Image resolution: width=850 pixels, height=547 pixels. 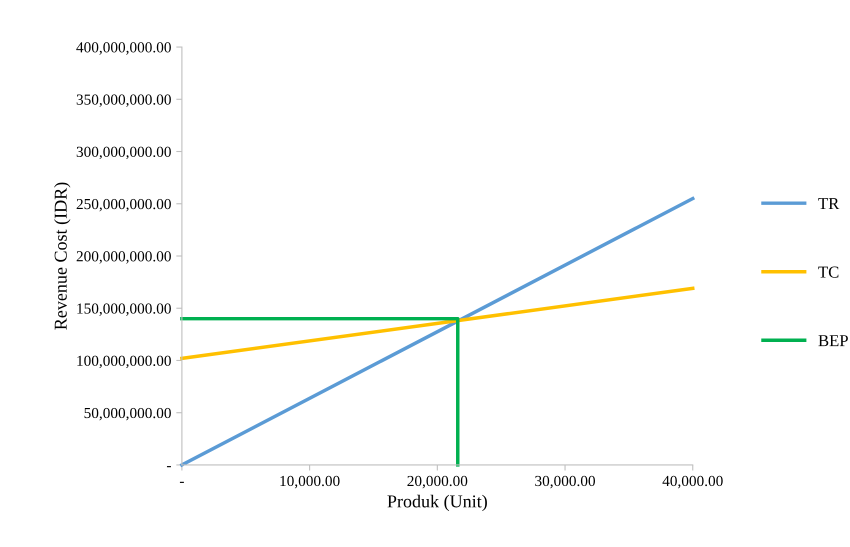 What do you see at coordinates (437, 503) in the screenshot?
I see `x-axis-title: Produk (Unit)` at bounding box center [437, 503].